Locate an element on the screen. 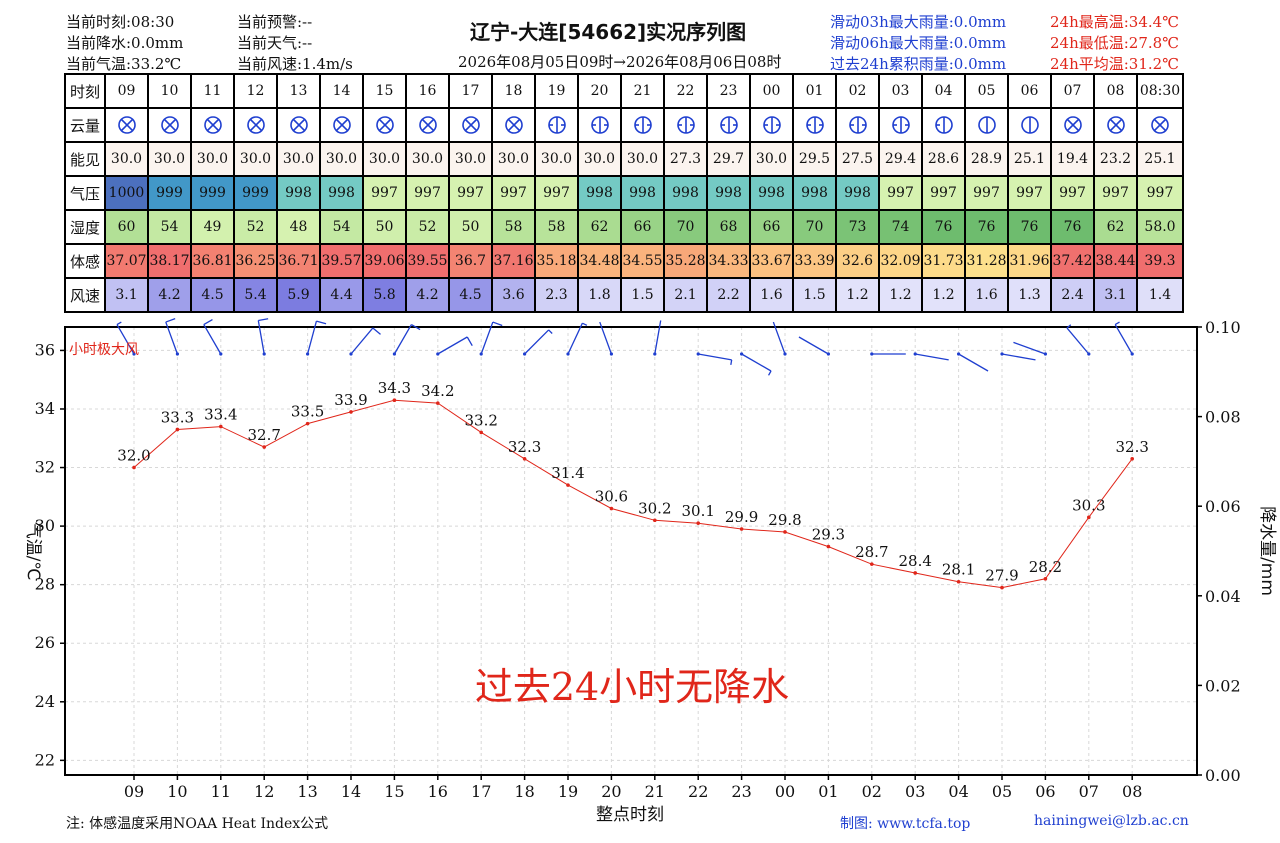  time-cell: 20 is located at coordinates (599, 91).